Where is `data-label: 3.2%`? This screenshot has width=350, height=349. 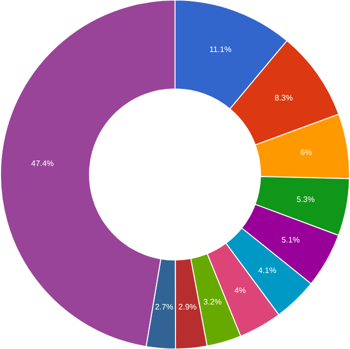
data-label: 3.2% is located at coordinates (212, 302).